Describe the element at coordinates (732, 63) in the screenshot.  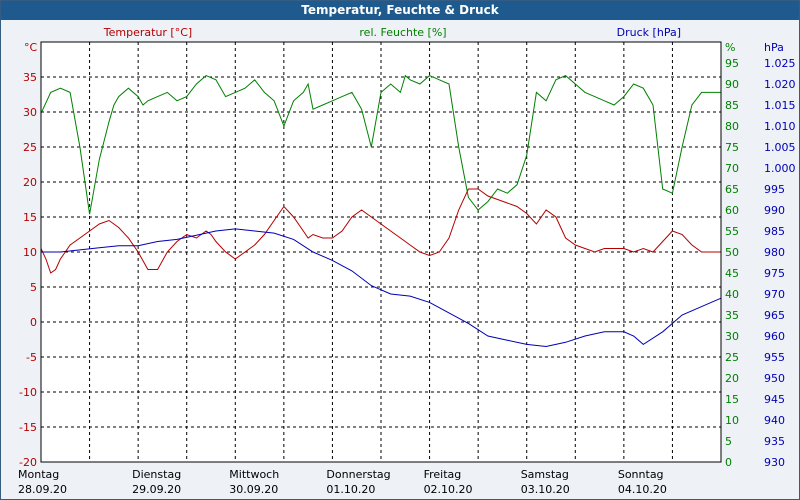
I see `humidity-tick-label: 95` at that location.